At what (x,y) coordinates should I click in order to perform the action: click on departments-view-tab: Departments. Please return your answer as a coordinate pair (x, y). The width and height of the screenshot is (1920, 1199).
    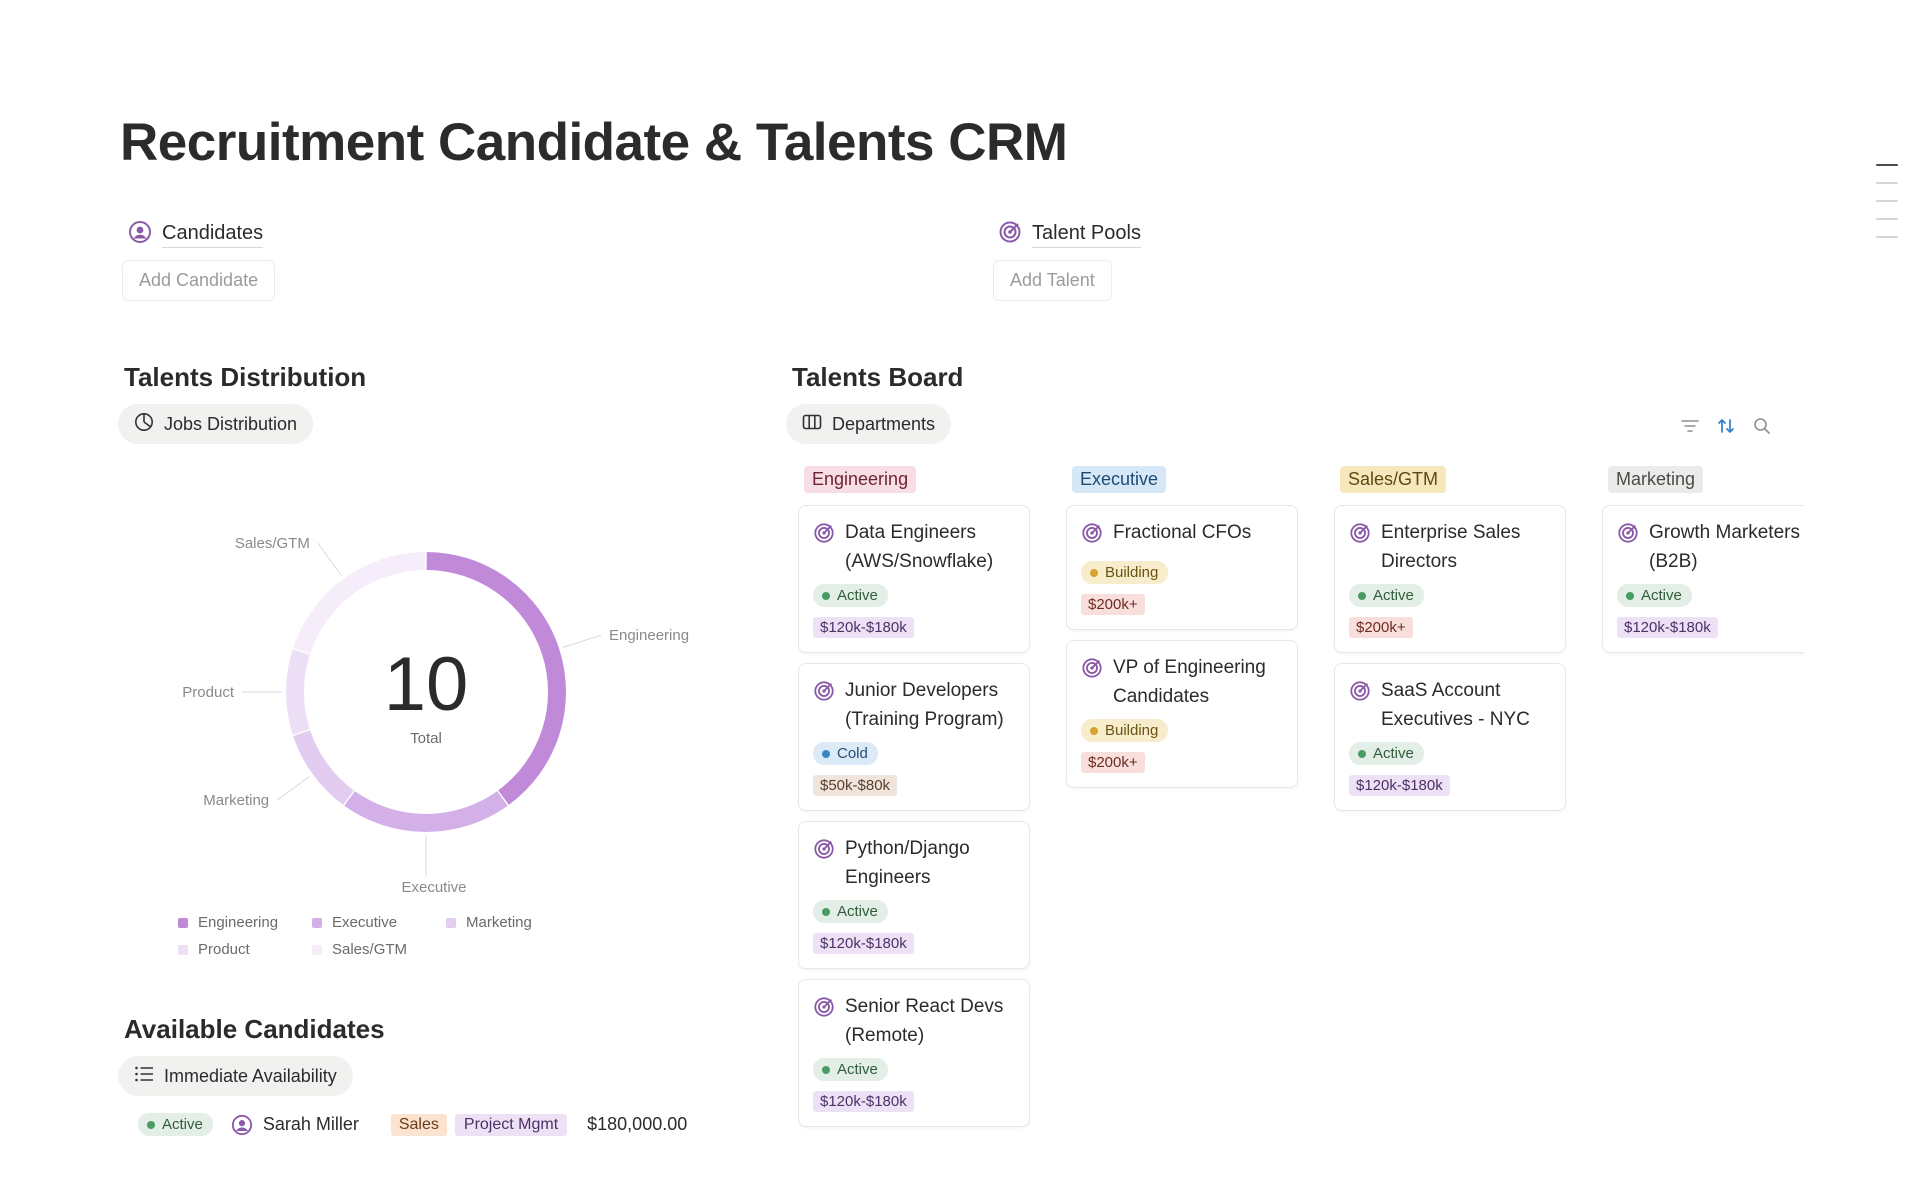
    Looking at the image, I should click on (869, 424).